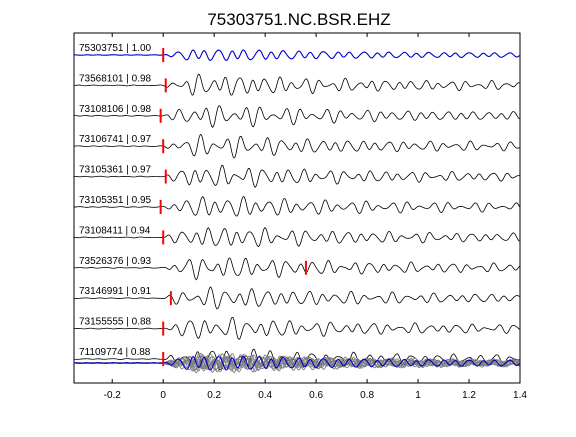  Describe the element at coordinates (115, 109) in the screenshot. I see `trace-label: 73108106 | 0.98` at that location.